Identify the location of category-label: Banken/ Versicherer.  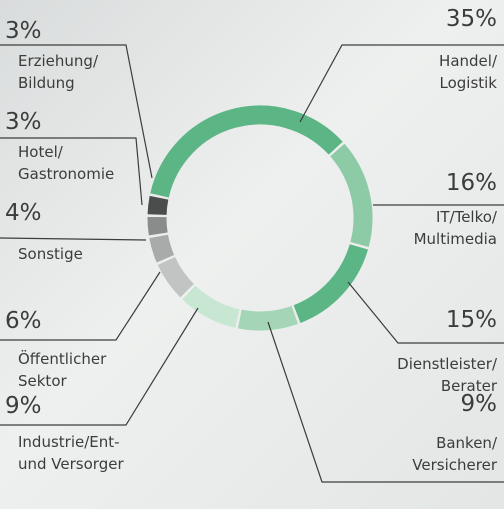
(454, 454).